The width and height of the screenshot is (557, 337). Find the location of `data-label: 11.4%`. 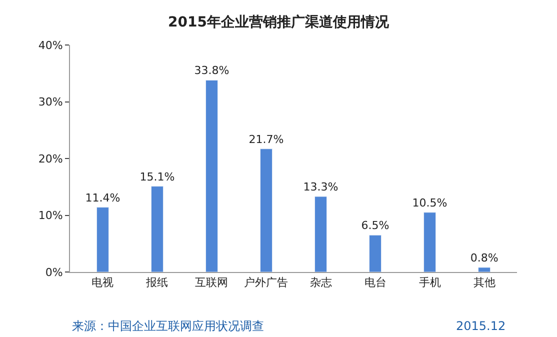

data-label: 11.4% is located at coordinates (102, 197).